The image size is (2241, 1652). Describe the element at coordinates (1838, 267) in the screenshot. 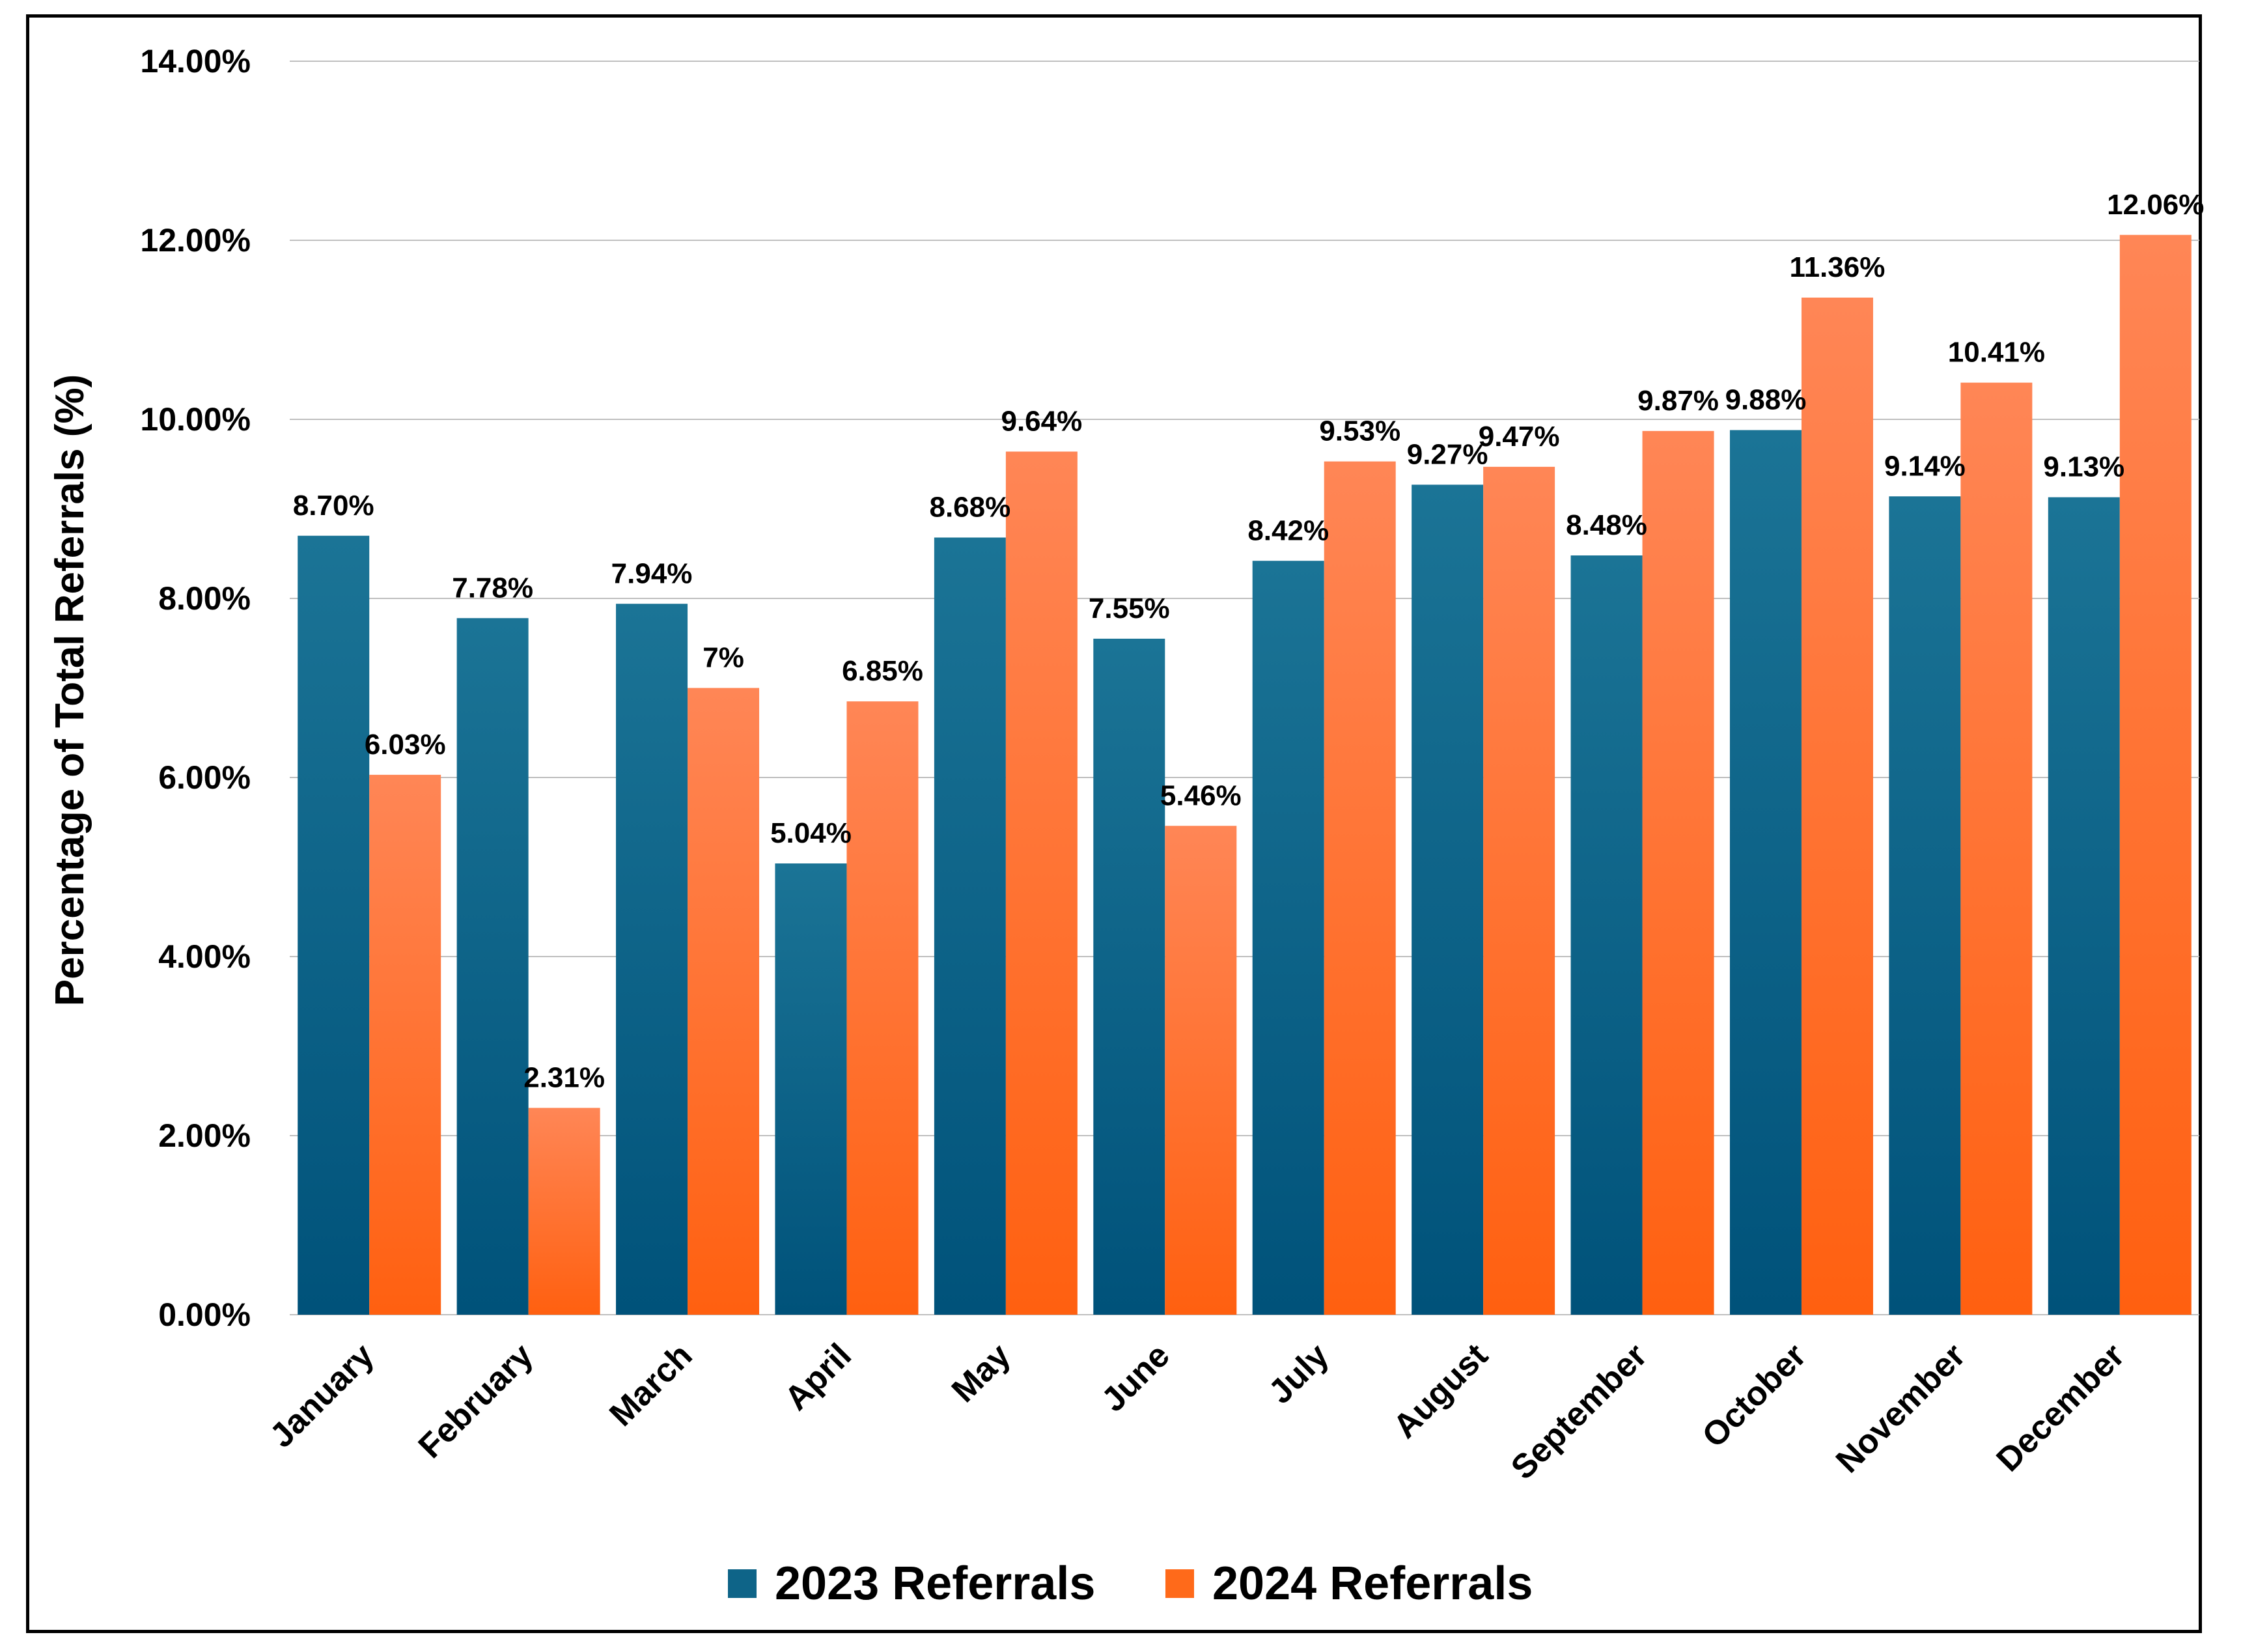

I see `data-label: 11.36%` at that location.